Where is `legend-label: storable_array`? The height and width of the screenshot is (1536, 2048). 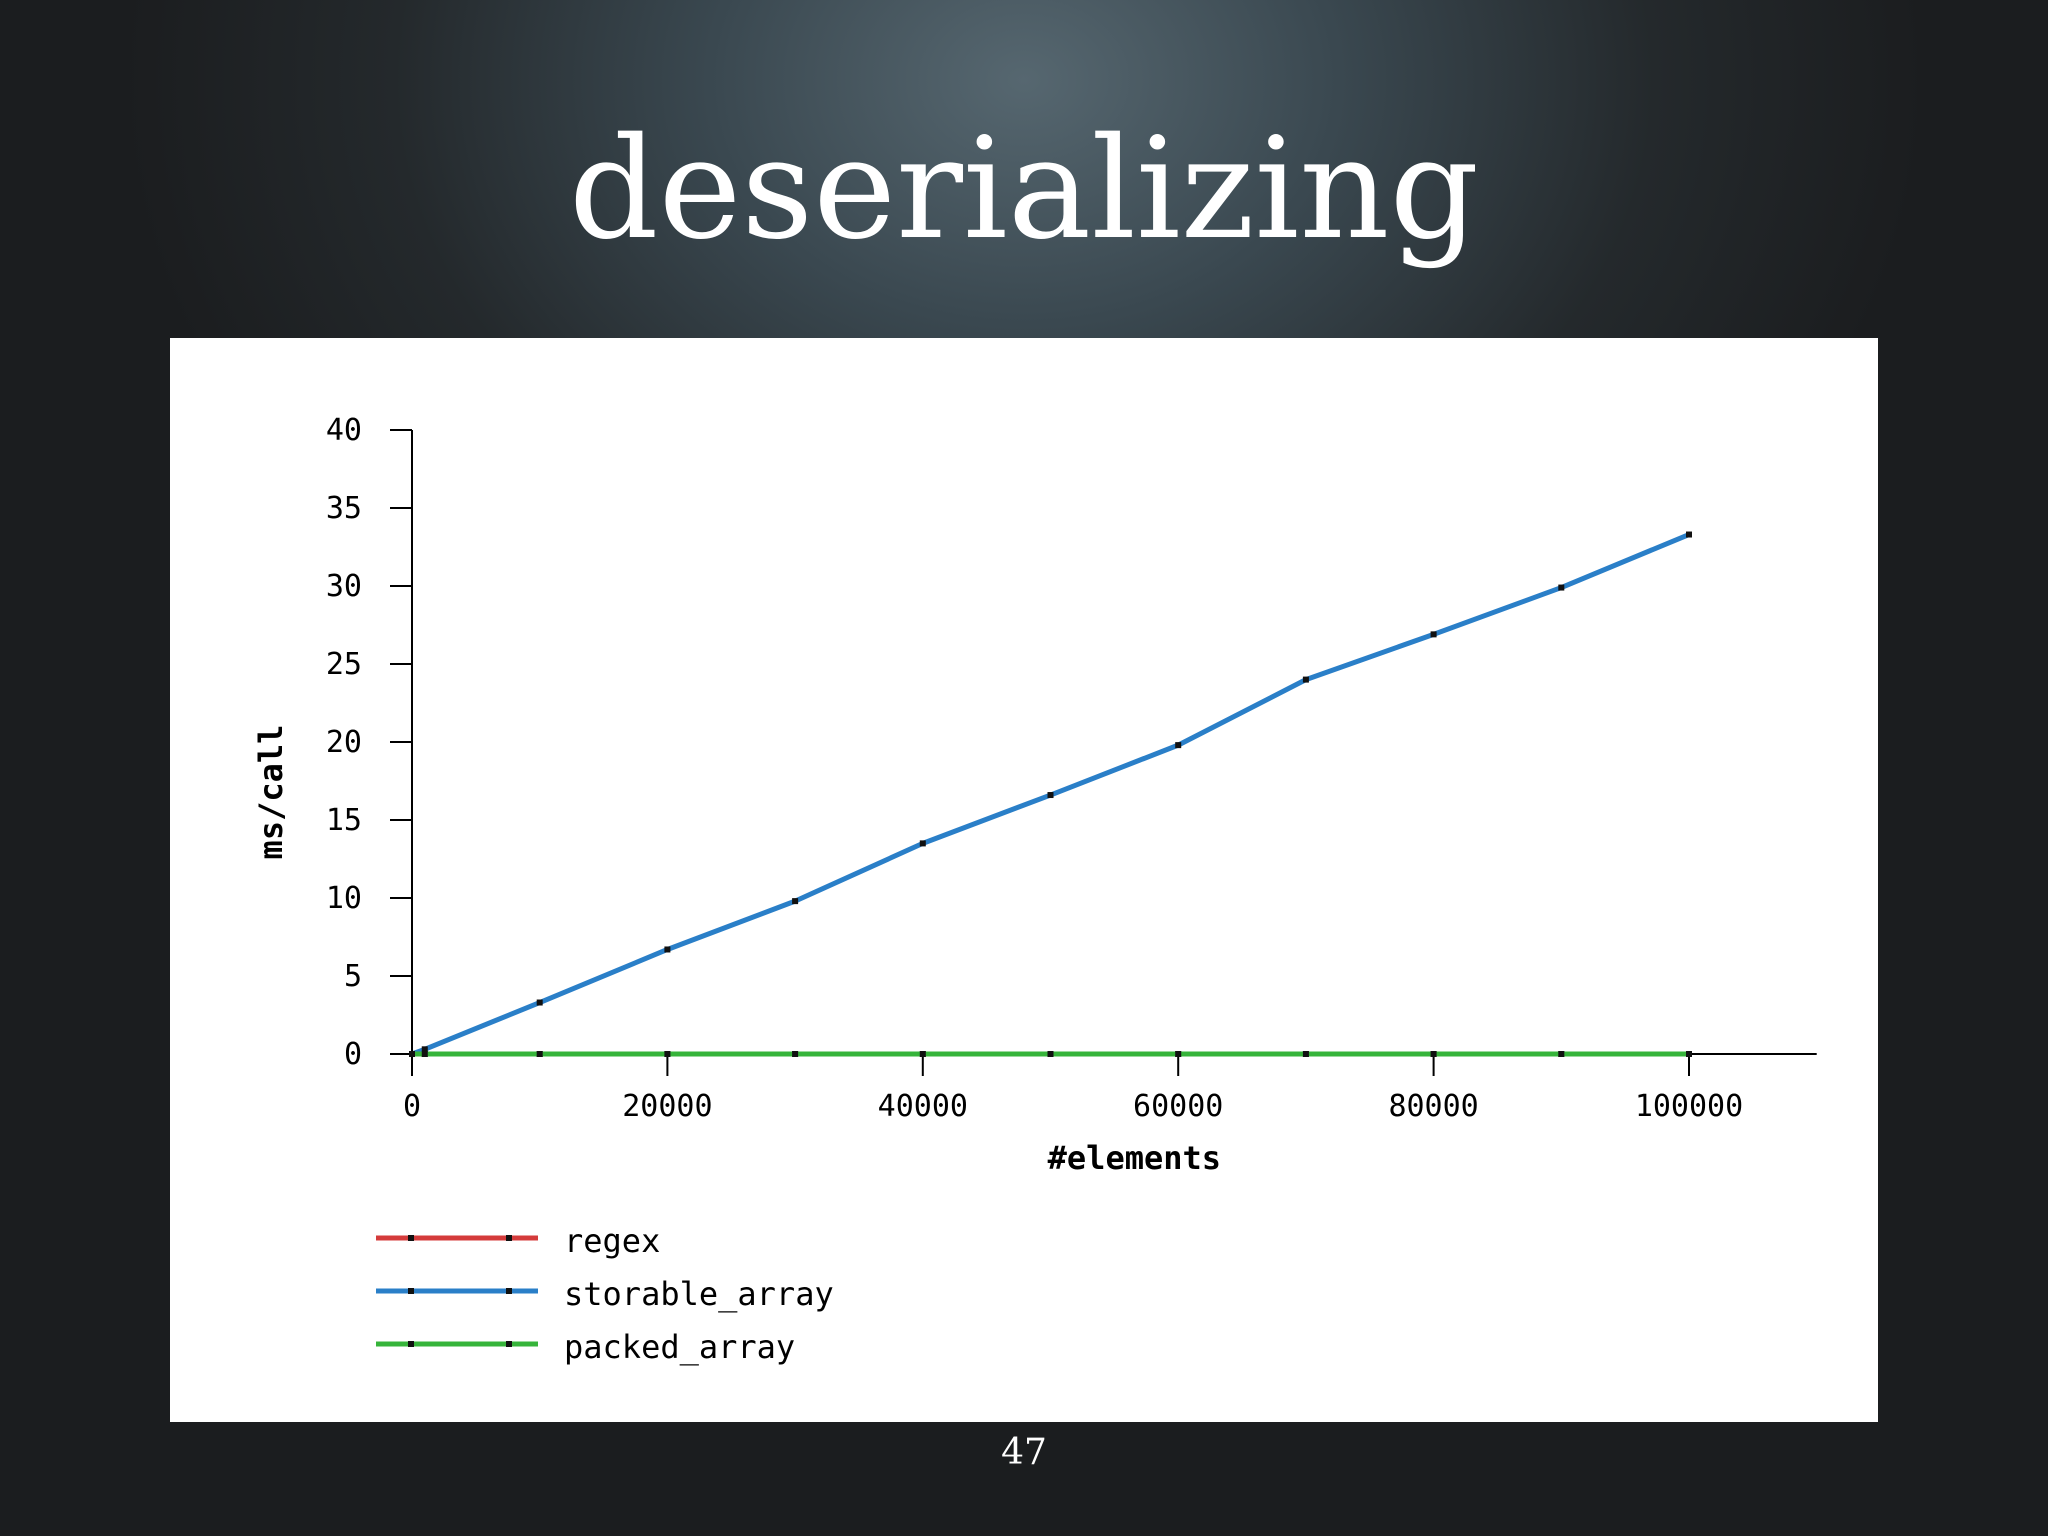 legend-label: storable_array is located at coordinates (699, 1294).